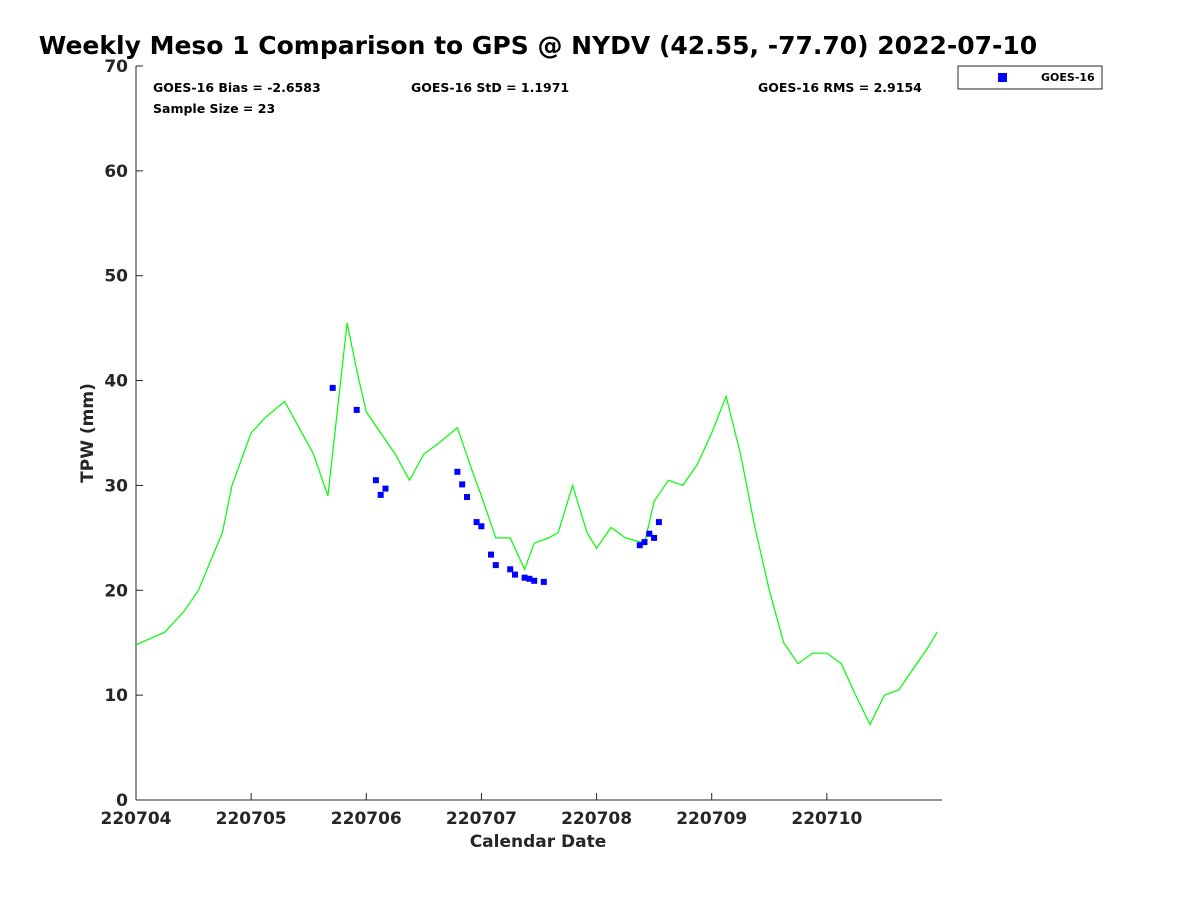  I want to click on x-tick-label: 220710, so click(826, 819).